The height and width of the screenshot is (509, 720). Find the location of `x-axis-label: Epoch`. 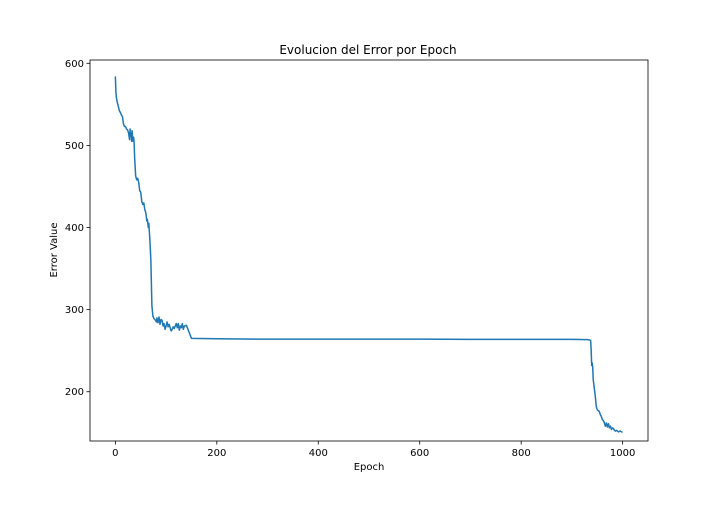

x-axis-label: Epoch is located at coordinates (369, 467).